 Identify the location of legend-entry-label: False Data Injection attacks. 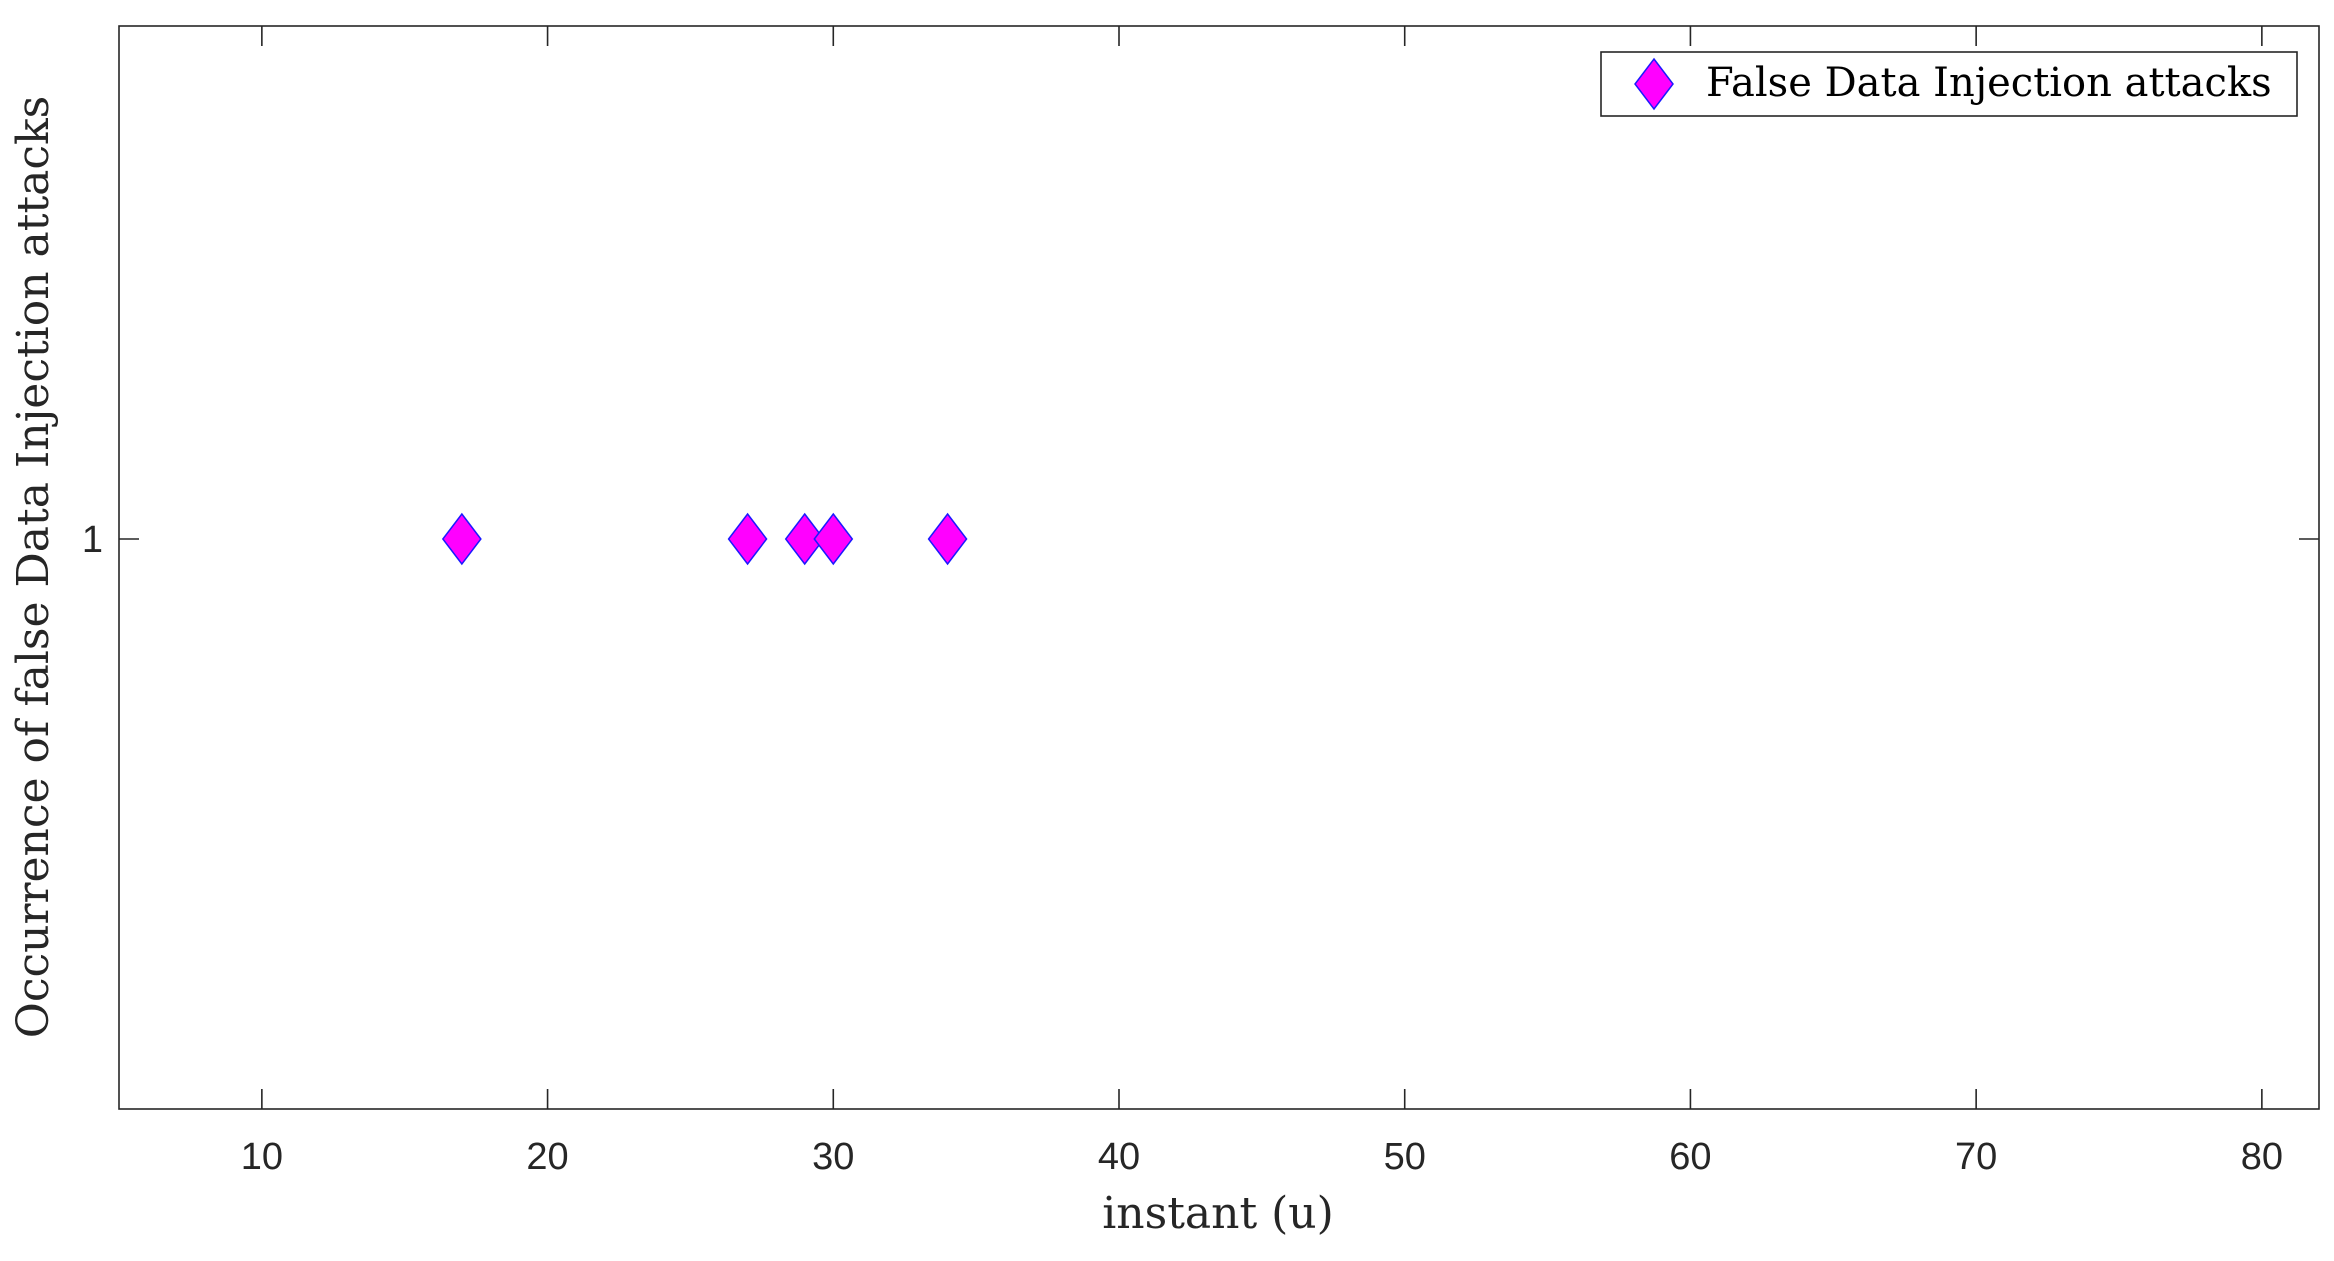
(1989, 83).